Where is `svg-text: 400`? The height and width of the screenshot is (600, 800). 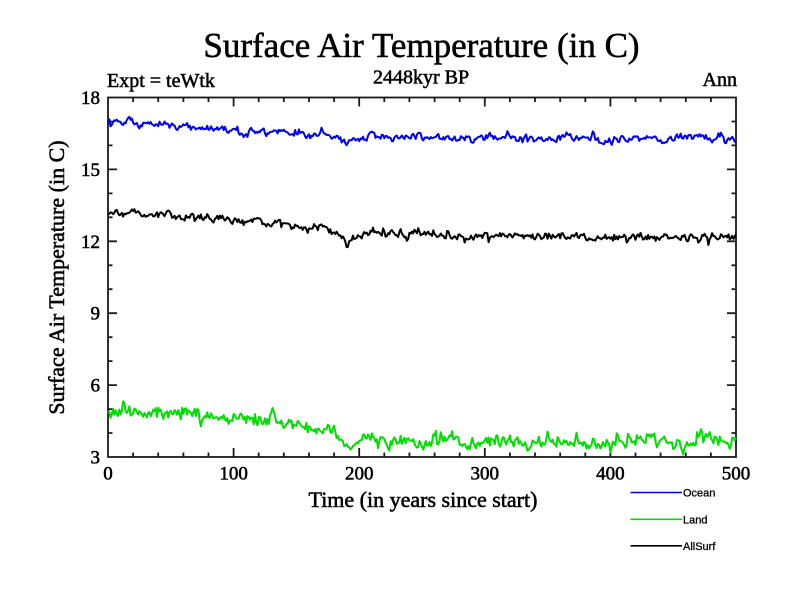 svg-text: 400 is located at coordinates (610, 474).